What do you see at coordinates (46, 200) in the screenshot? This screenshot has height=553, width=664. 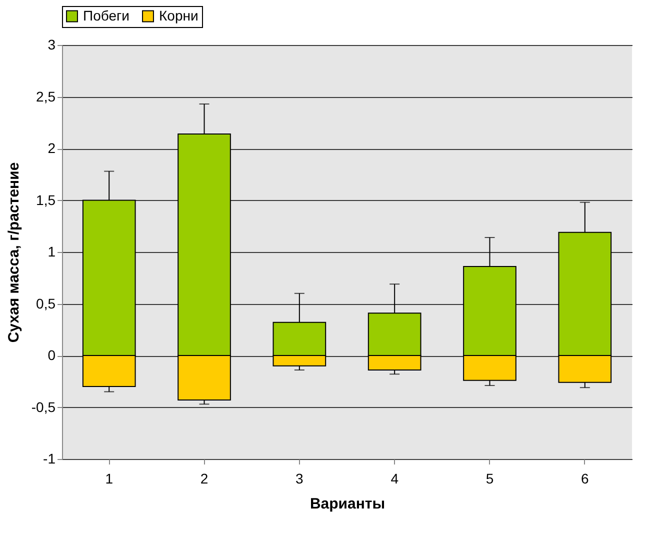 I see `y-tick-label: 1,5` at bounding box center [46, 200].